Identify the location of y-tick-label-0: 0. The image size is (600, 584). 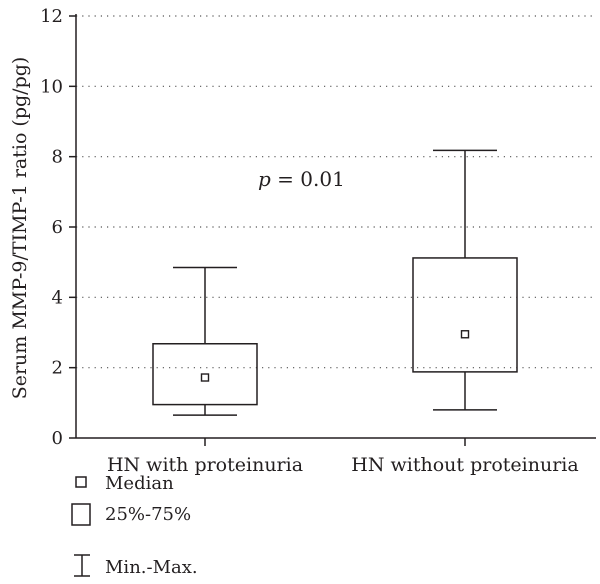
(57, 438).